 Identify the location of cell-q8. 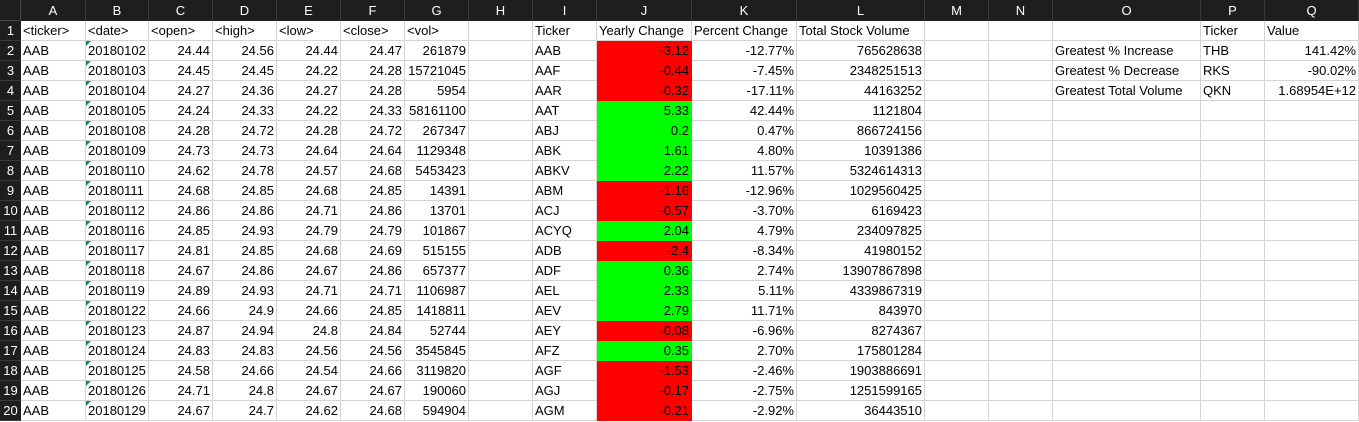
(1312, 171).